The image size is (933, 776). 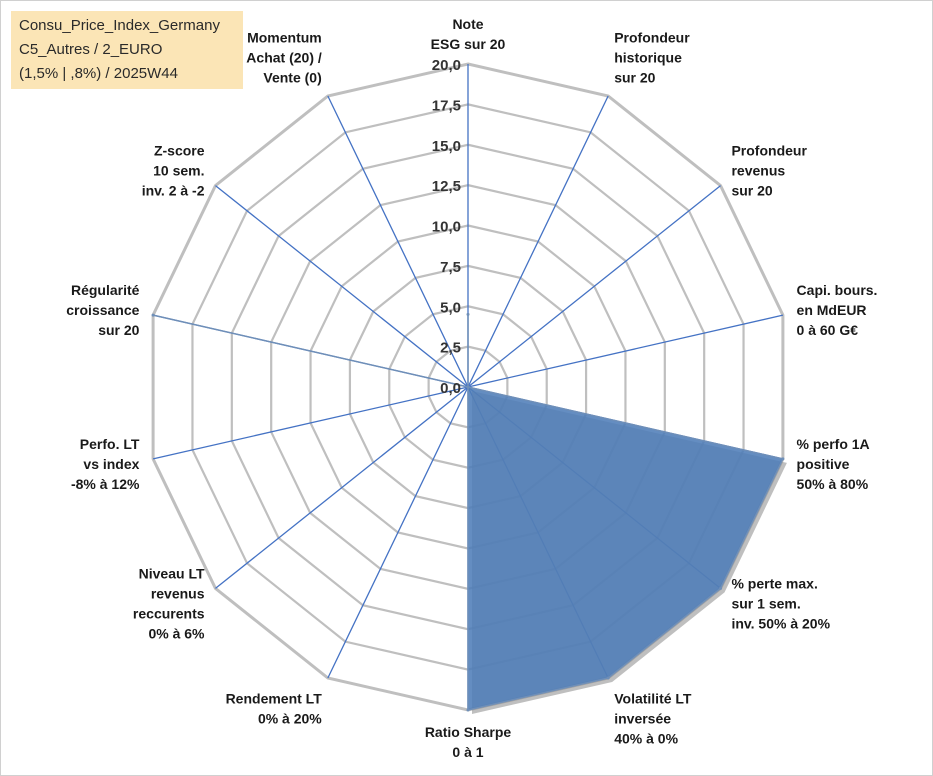 I want to click on axis-label-12: Z-score 10 sem. inv. 2 à -2, so click(x=173, y=171).